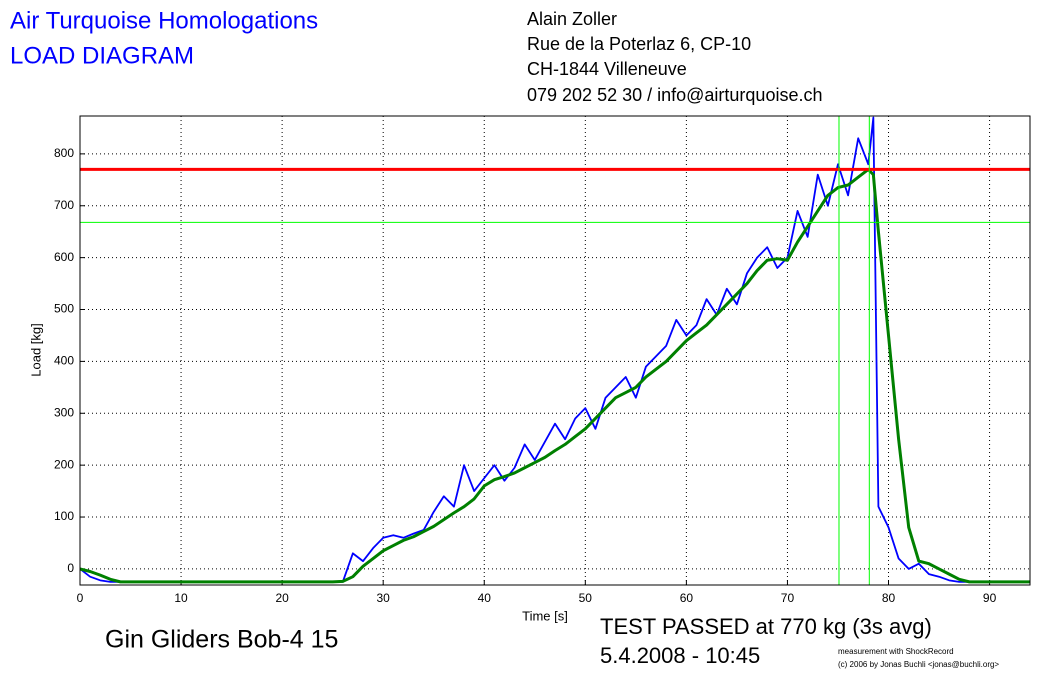  I want to click on address: CH-1844 Villeneuve, so click(607, 69).